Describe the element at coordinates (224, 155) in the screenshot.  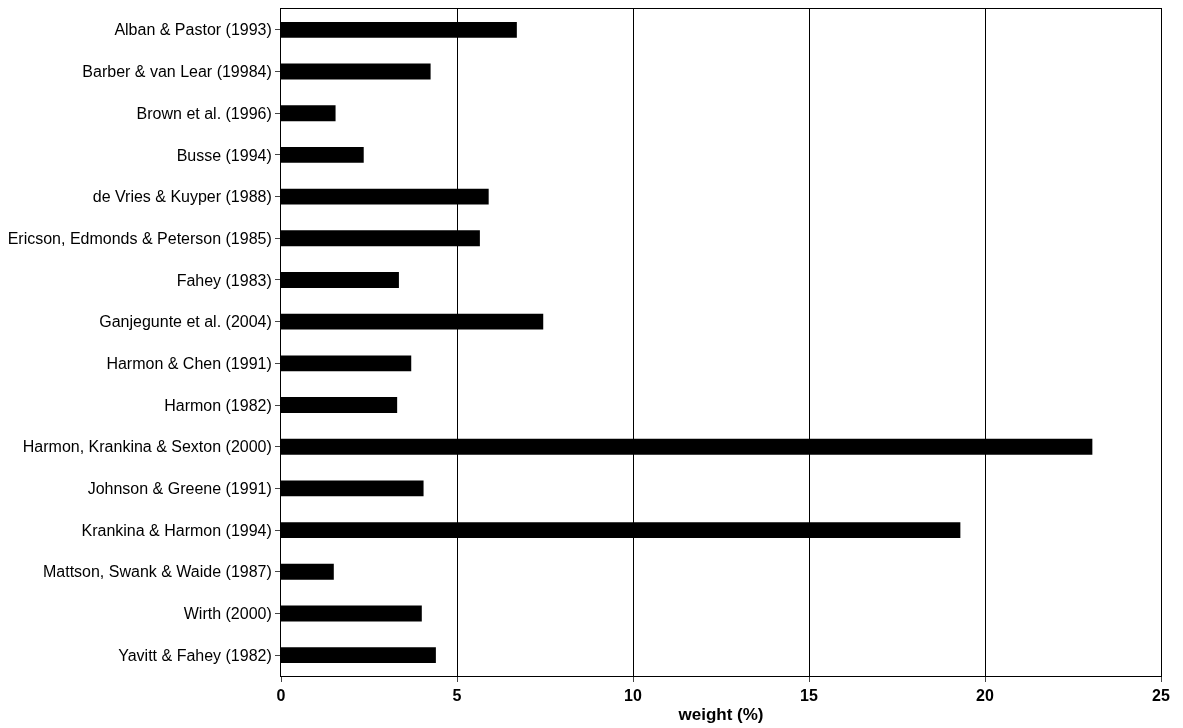
I see `y-tick-label: Busse (1994)` at that location.